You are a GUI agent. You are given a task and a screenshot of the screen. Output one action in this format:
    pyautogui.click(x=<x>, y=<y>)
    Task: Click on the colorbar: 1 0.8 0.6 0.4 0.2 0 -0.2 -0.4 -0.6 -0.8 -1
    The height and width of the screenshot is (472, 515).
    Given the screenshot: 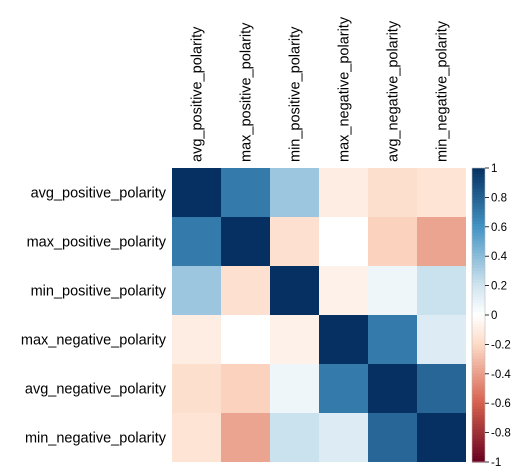 What is the action you would take?
    pyautogui.click(x=491, y=316)
    